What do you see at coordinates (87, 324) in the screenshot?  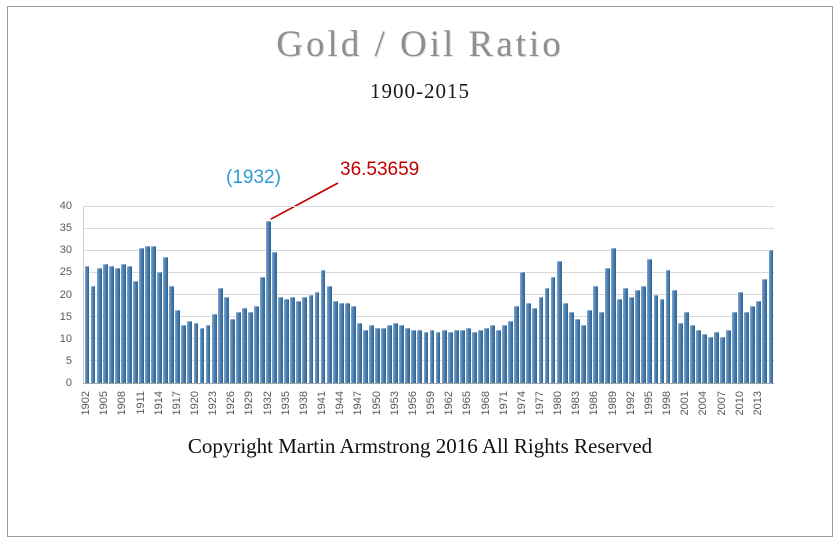 I see `bar-1902` at bounding box center [87, 324].